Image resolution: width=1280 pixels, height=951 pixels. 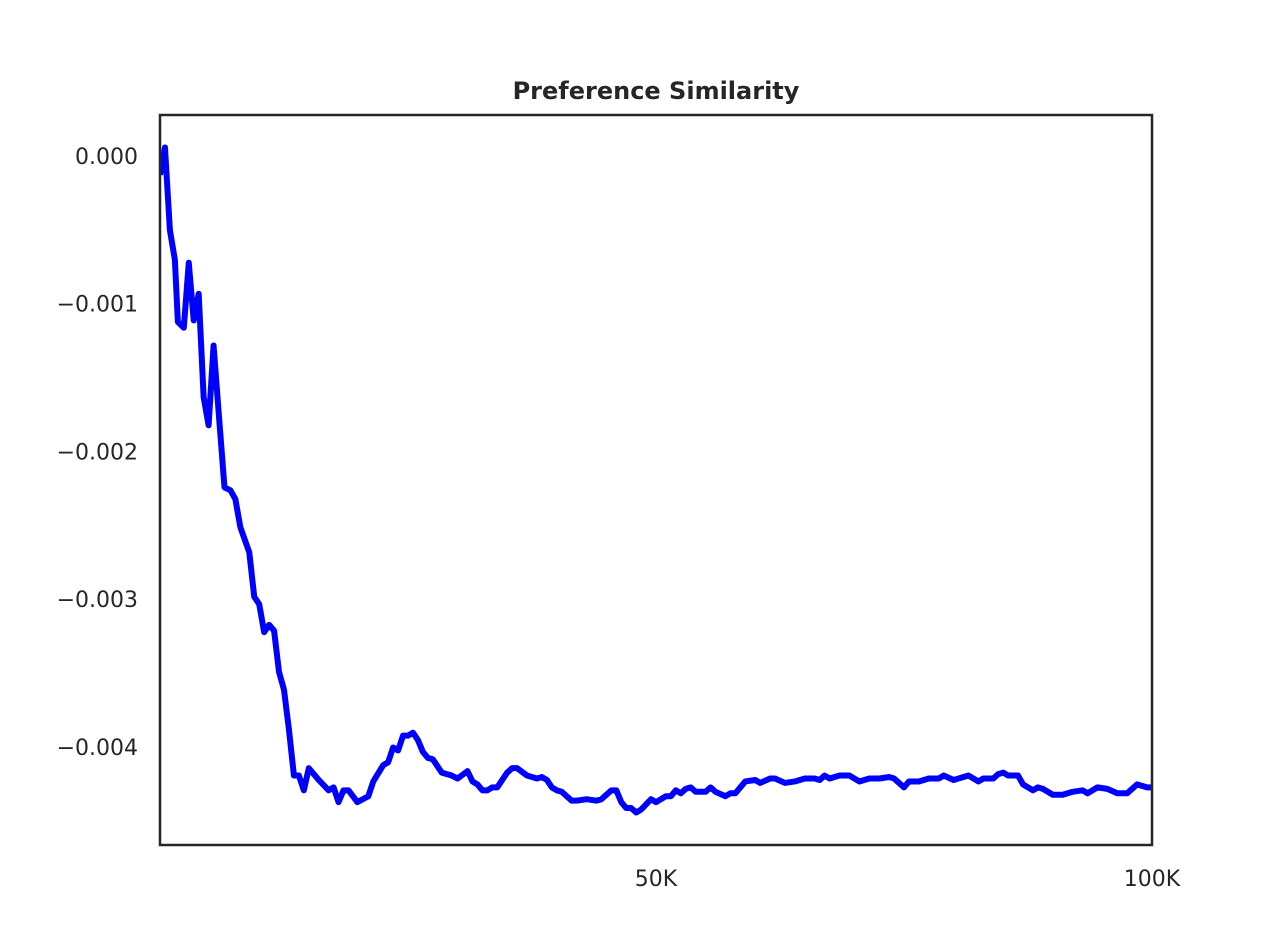 What do you see at coordinates (106, 157) in the screenshot?
I see `y-tick-label: 0.000` at bounding box center [106, 157].